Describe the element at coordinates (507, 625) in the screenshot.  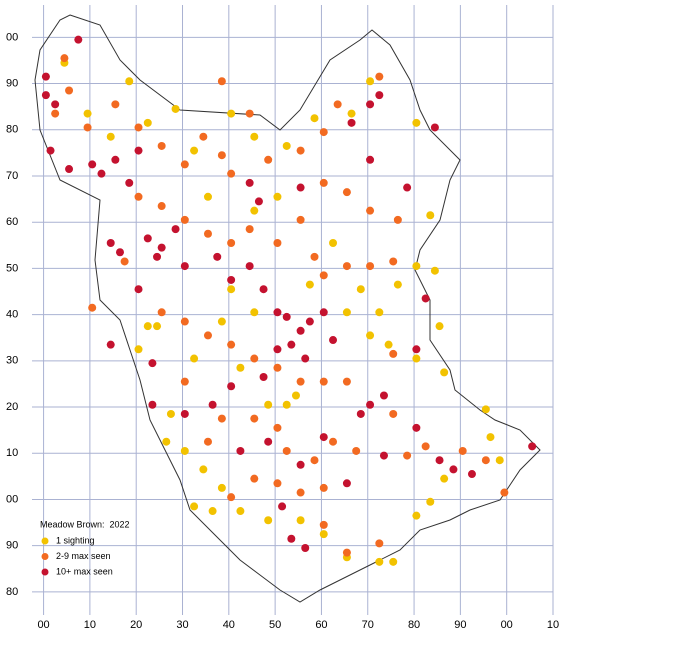
I see `x-tick-label: 00` at that location.